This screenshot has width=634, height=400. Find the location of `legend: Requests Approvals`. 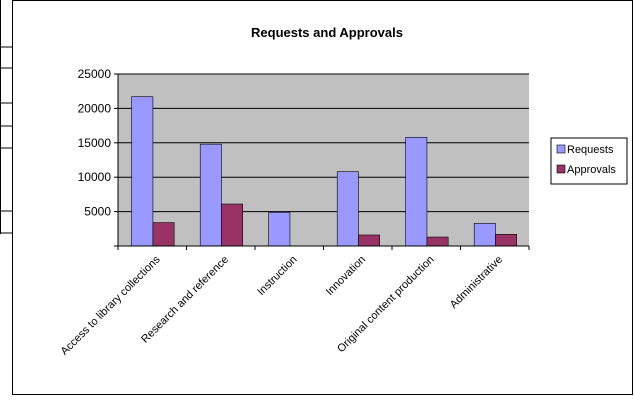

legend: Requests Approvals is located at coordinates (589, 161).